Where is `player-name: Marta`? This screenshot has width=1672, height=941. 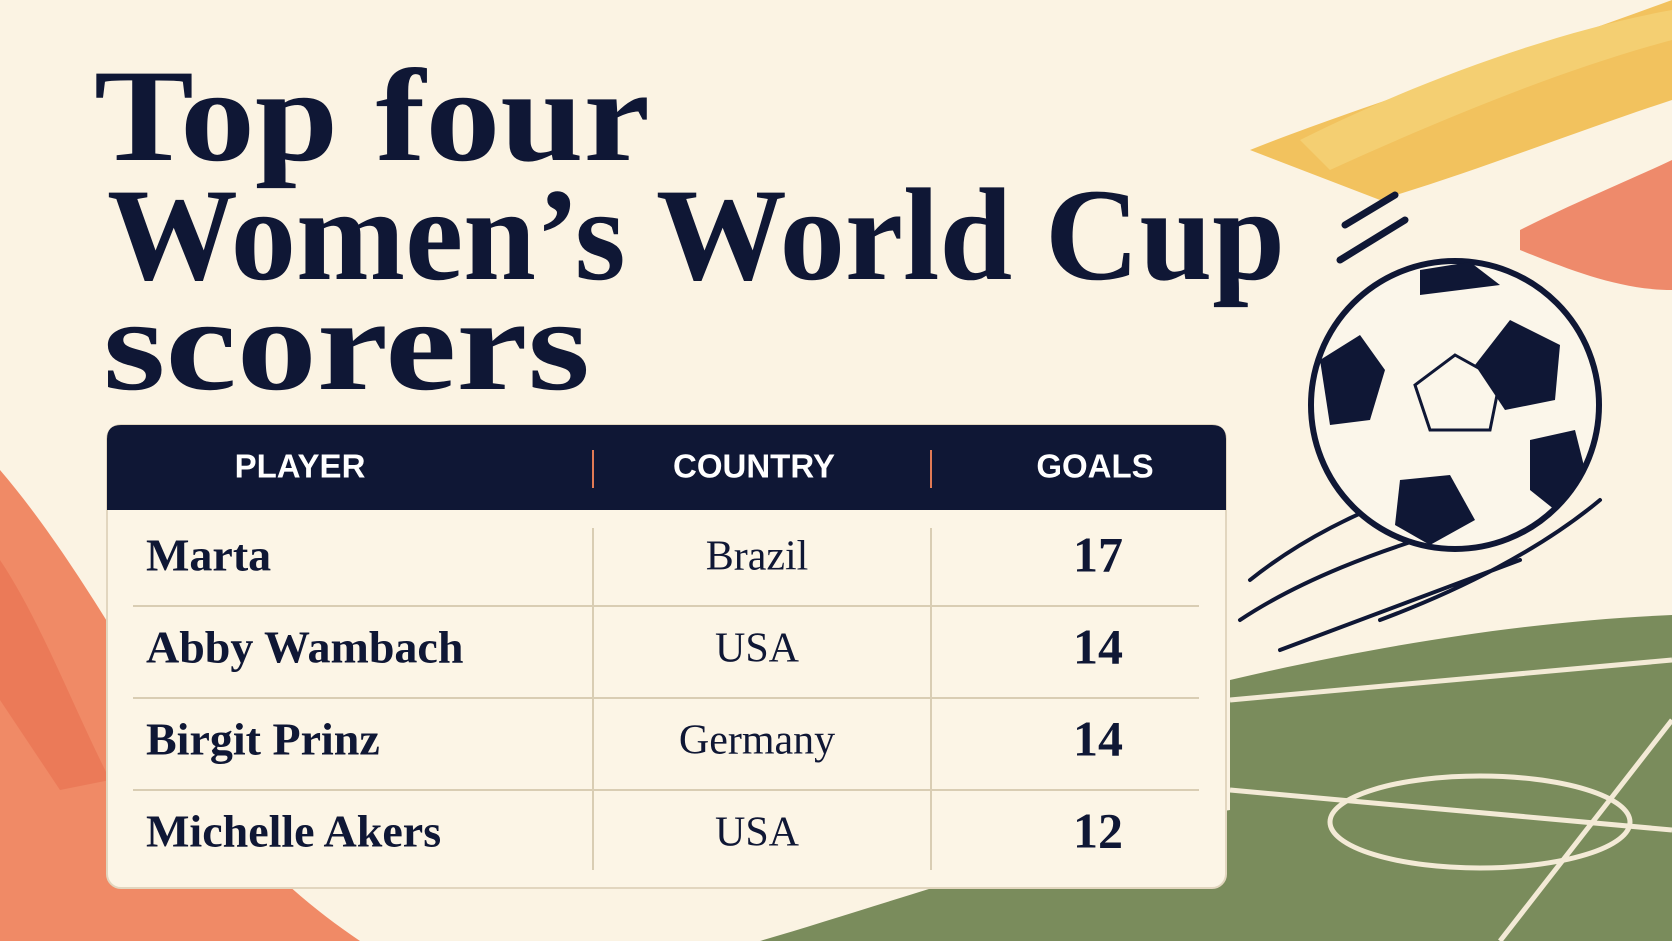 player-name: Marta is located at coordinates (208, 555).